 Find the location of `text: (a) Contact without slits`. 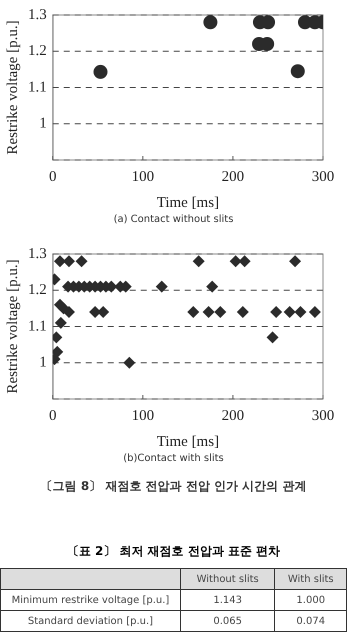

text: (a) Contact without slits is located at coordinates (173, 219).